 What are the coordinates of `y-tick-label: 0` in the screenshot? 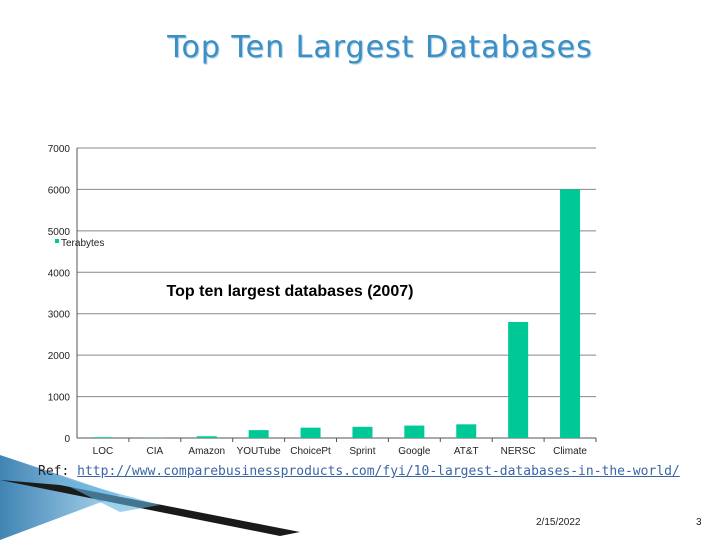 It's located at (67, 439).